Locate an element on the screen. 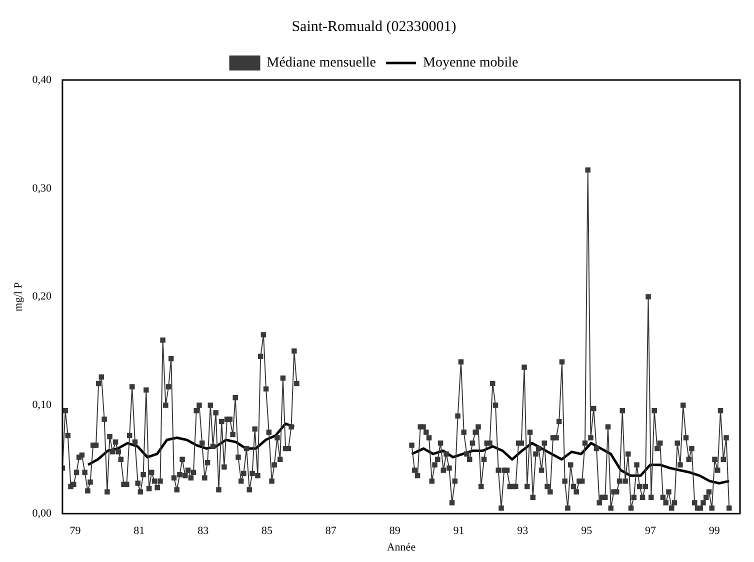  y-tick-label: 0,10 is located at coordinates (42, 405).